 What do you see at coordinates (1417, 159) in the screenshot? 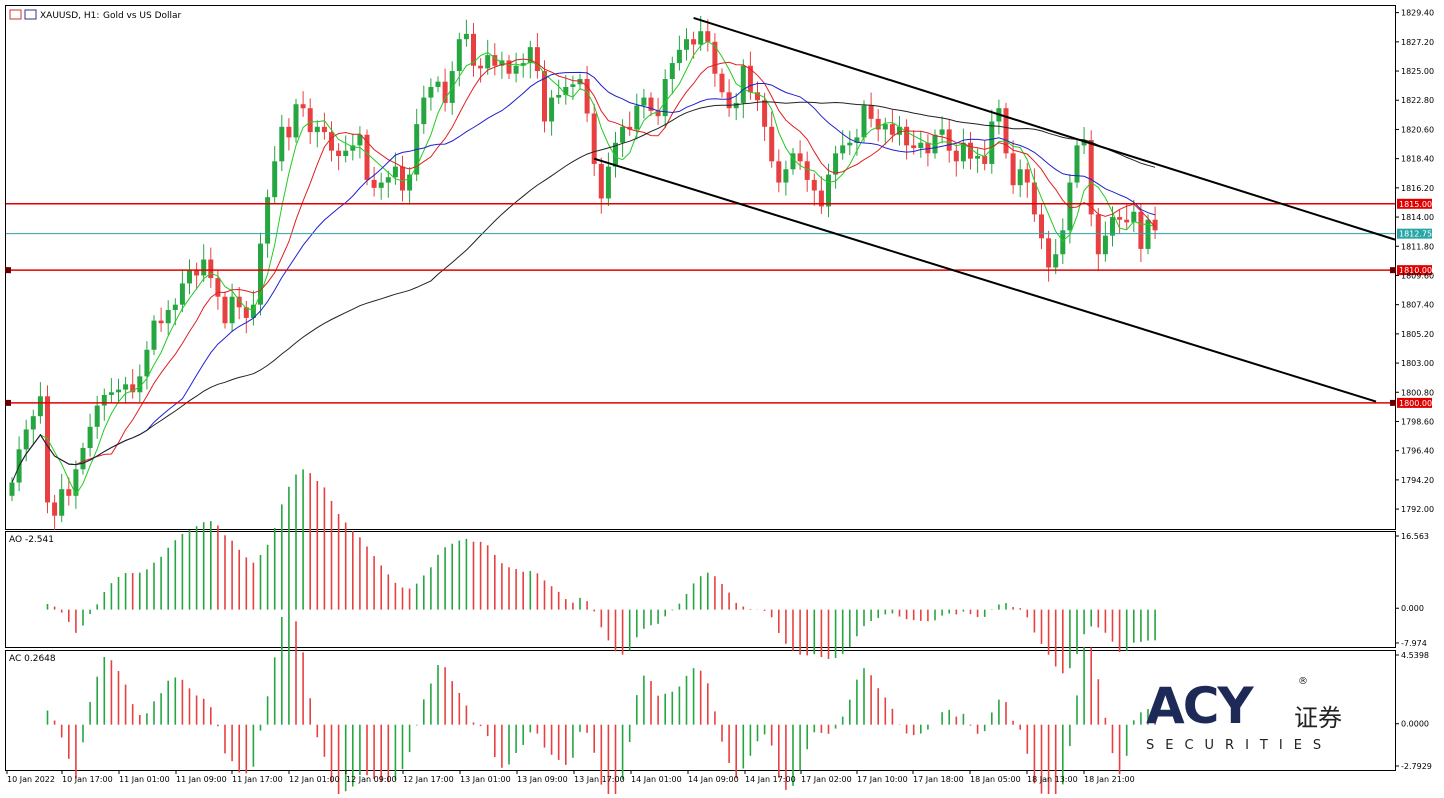
I see `price-tick-label: 1818.40` at bounding box center [1417, 159].